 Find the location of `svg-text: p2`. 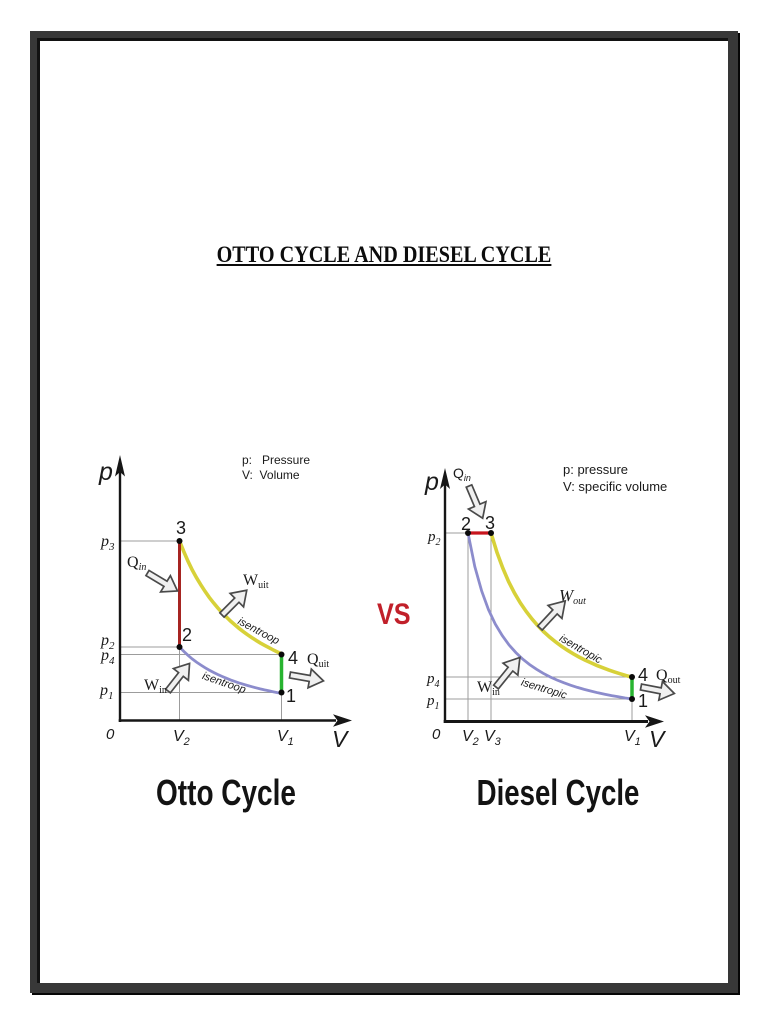

svg-text: p2 is located at coordinates (434, 538).